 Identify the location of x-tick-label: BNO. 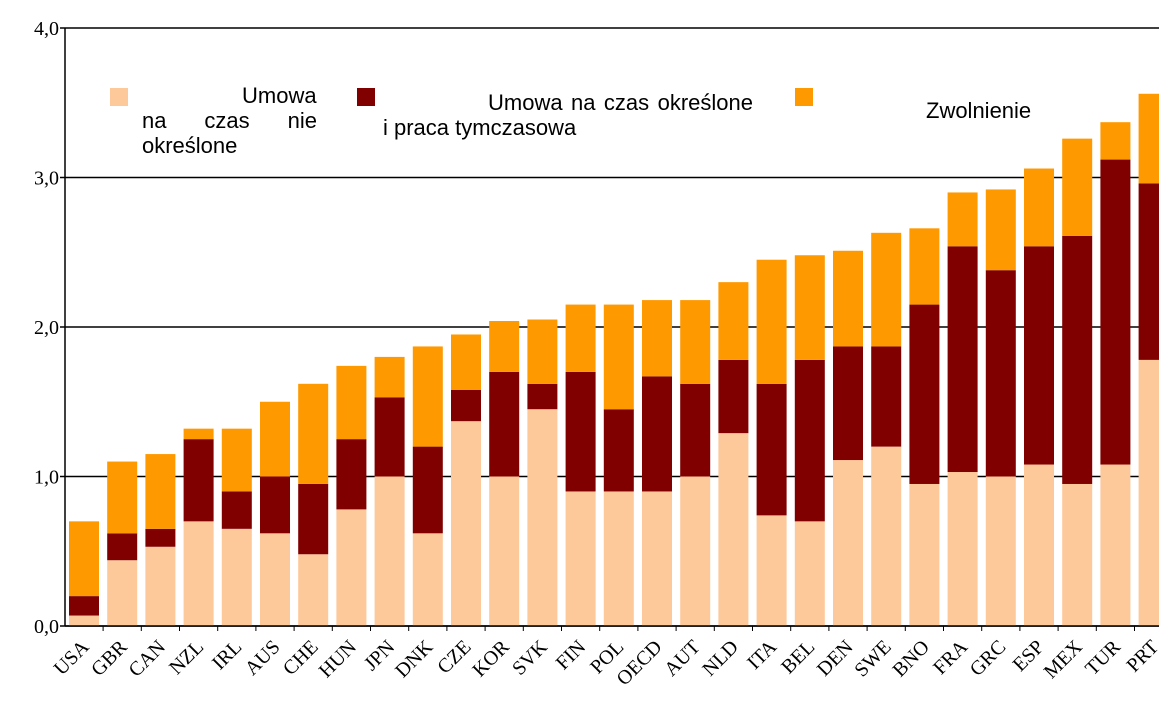
(911, 658).